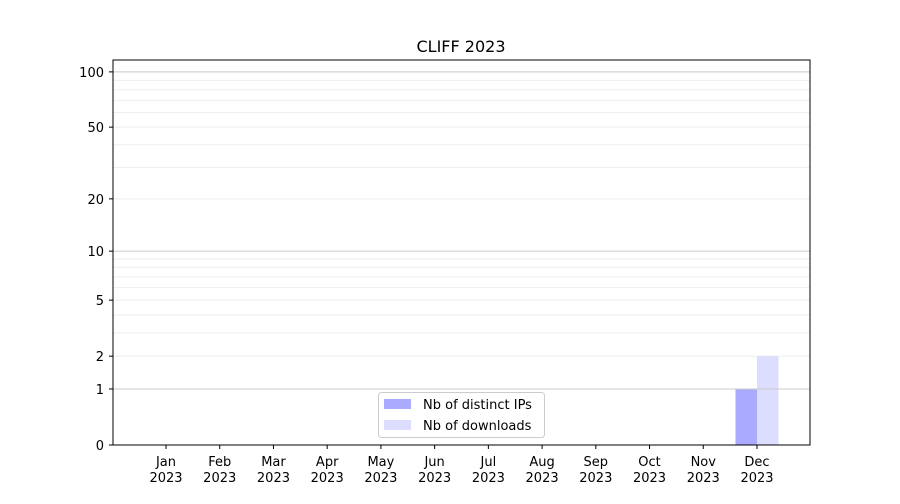  What do you see at coordinates (219, 470) in the screenshot?
I see `x-tick-label: Feb 2023` at bounding box center [219, 470].